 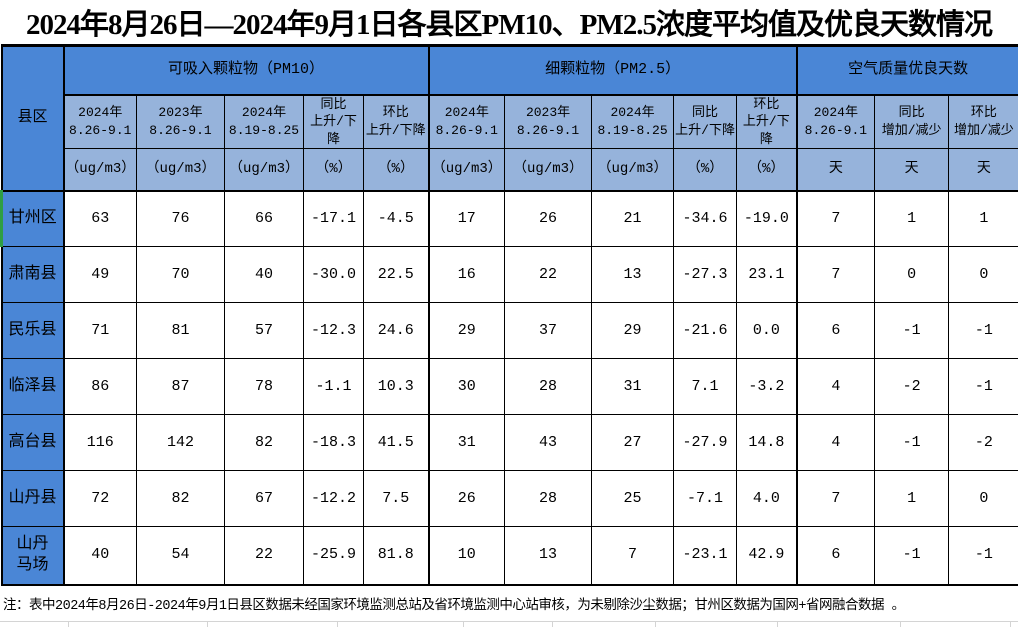 What do you see at coordinates (100, 443) in the screenshot?
I see `value-cell: 116` at bounding box center [100, 443].